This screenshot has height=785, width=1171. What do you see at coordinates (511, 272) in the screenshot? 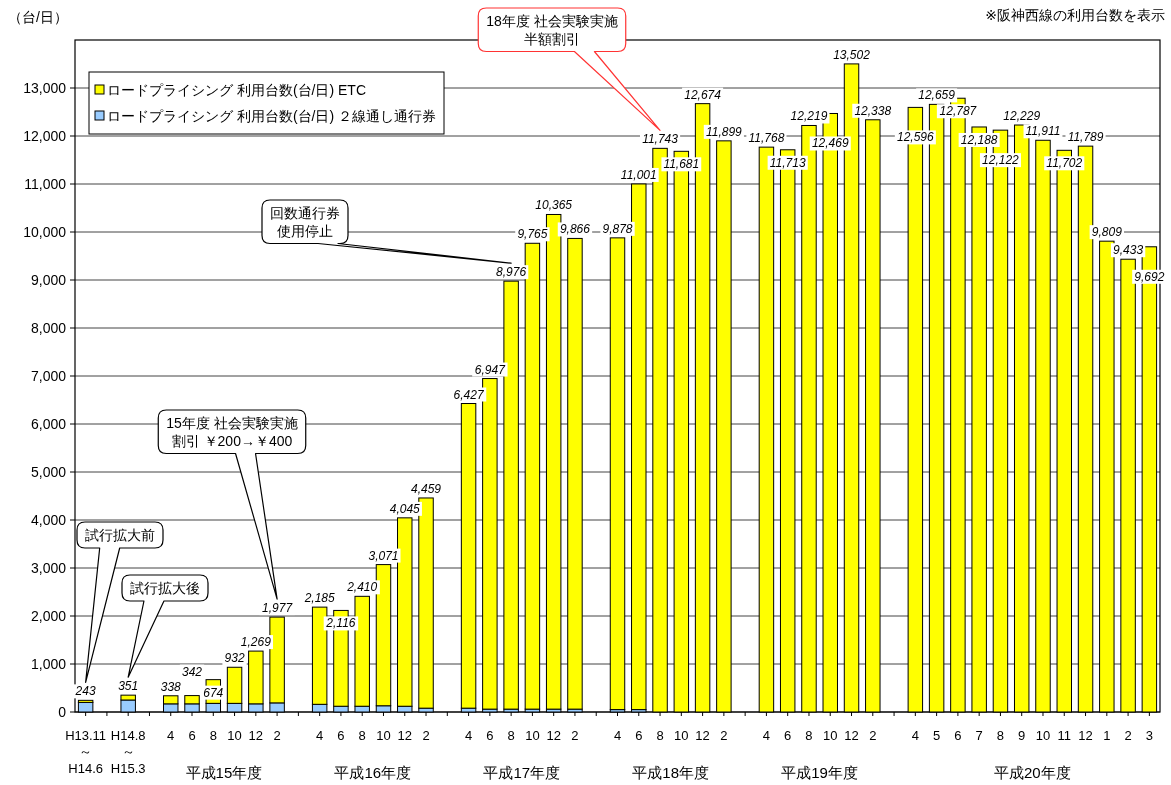
I see `total-label: 8,976` at bounding box center [511, 272].